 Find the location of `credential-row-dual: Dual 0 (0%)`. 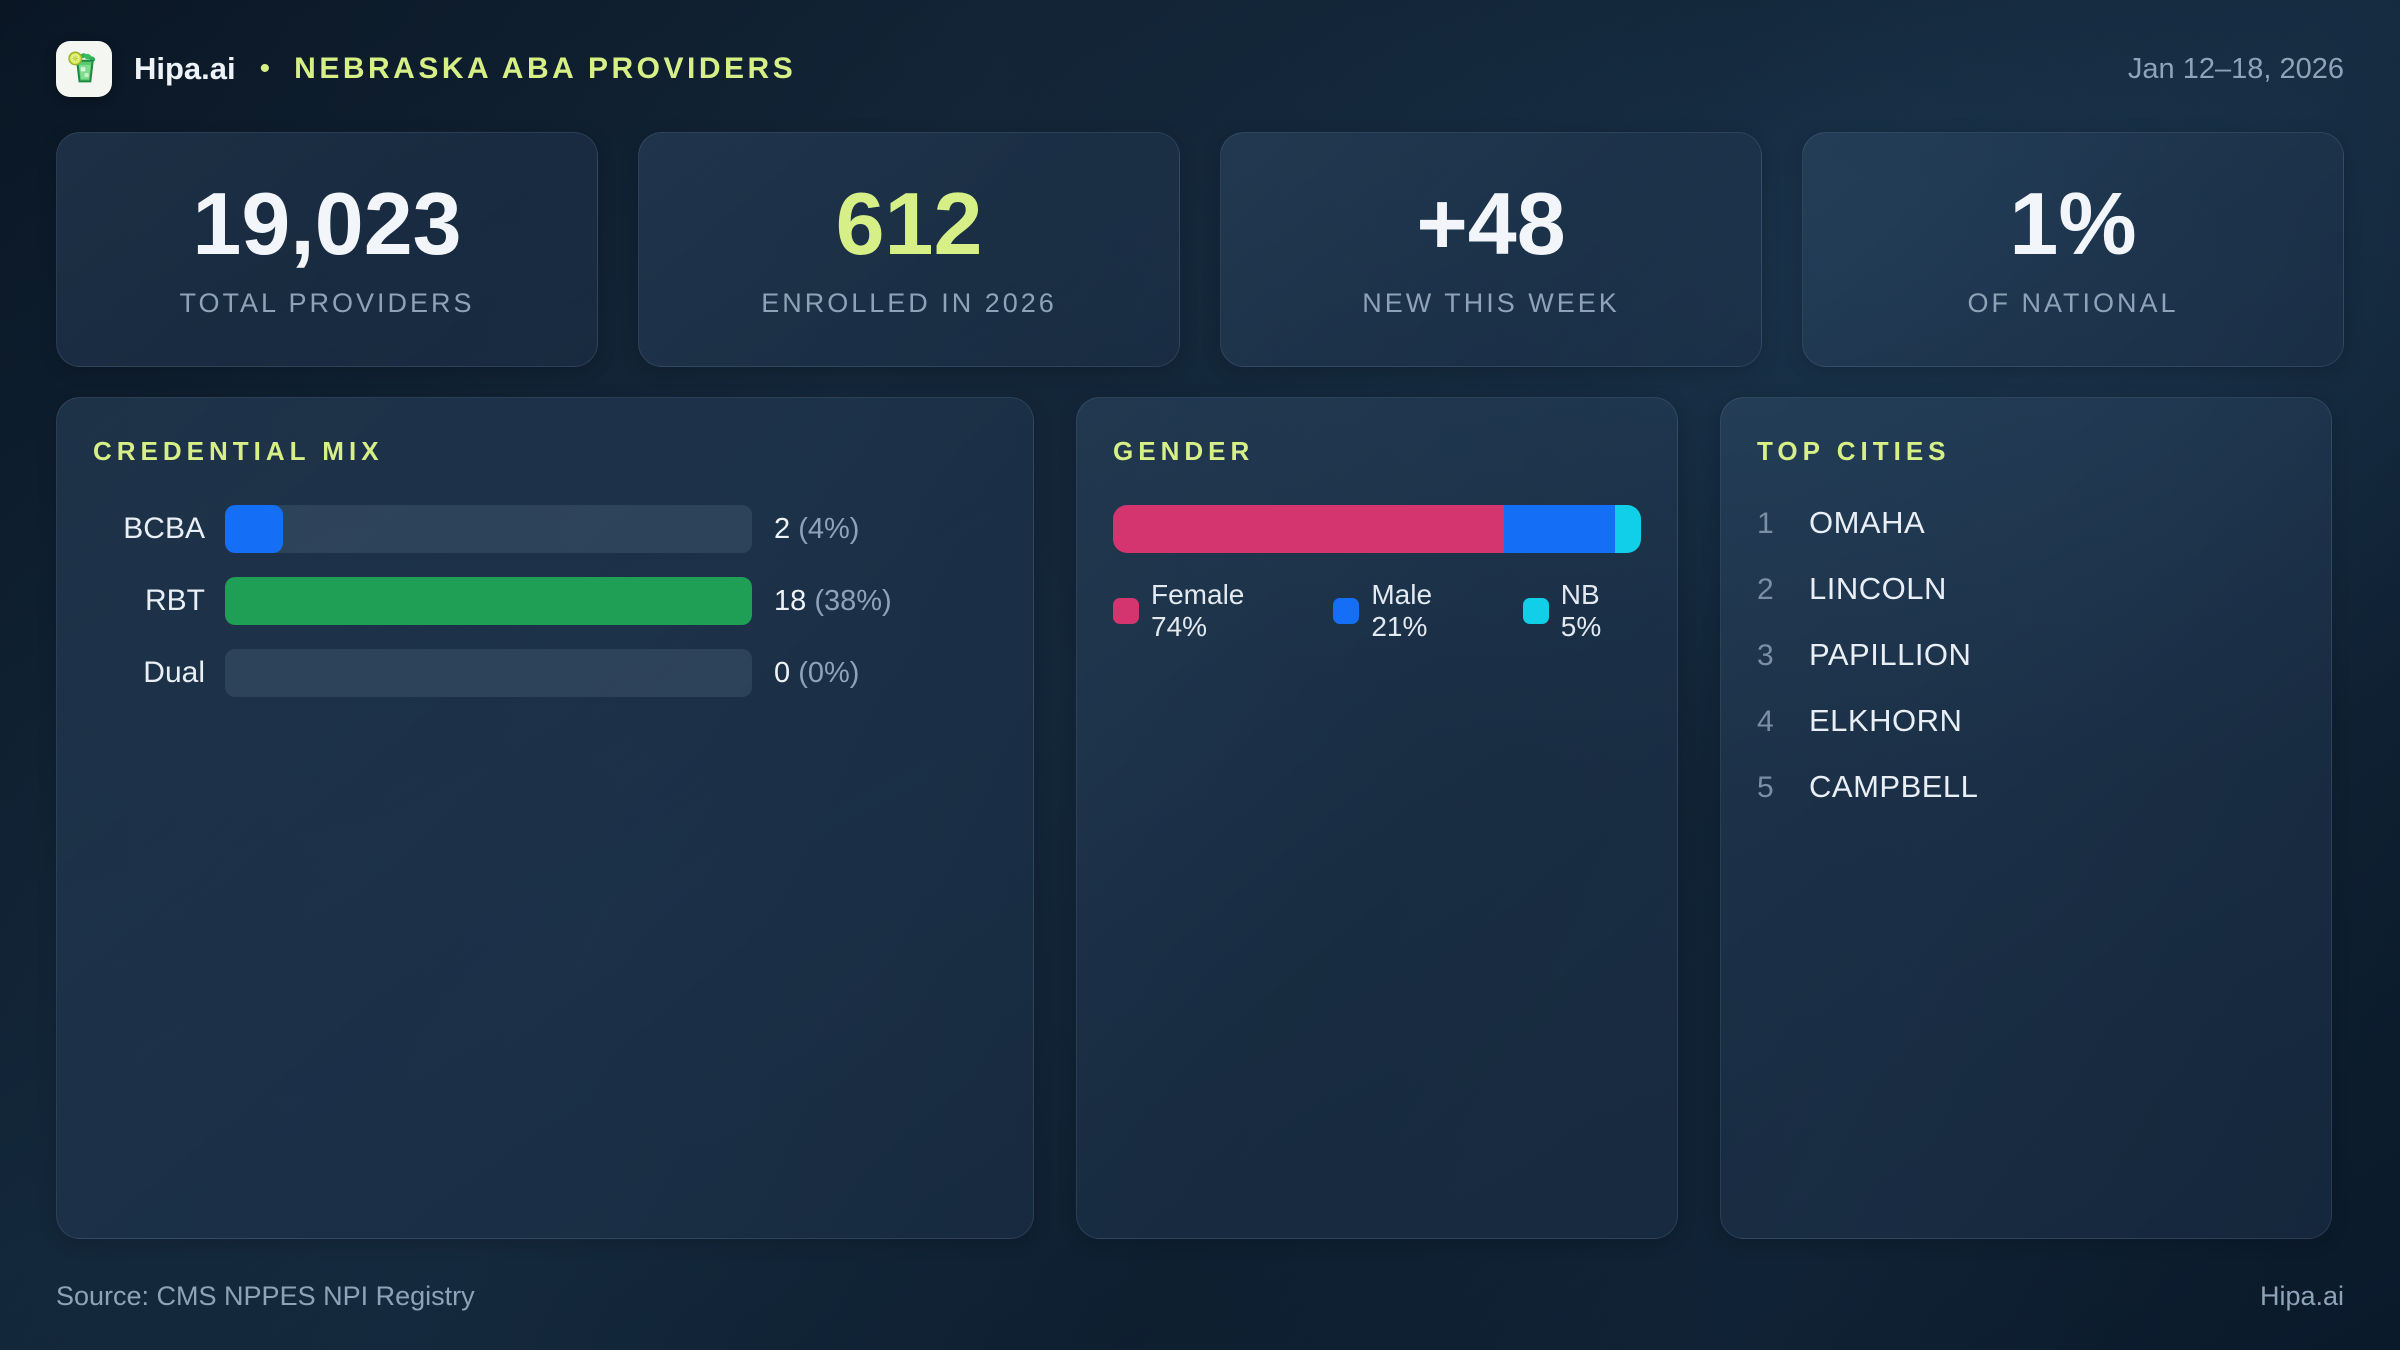

credential-row-dual: Dual 0 (0%) is located at coordinates (545, 673).